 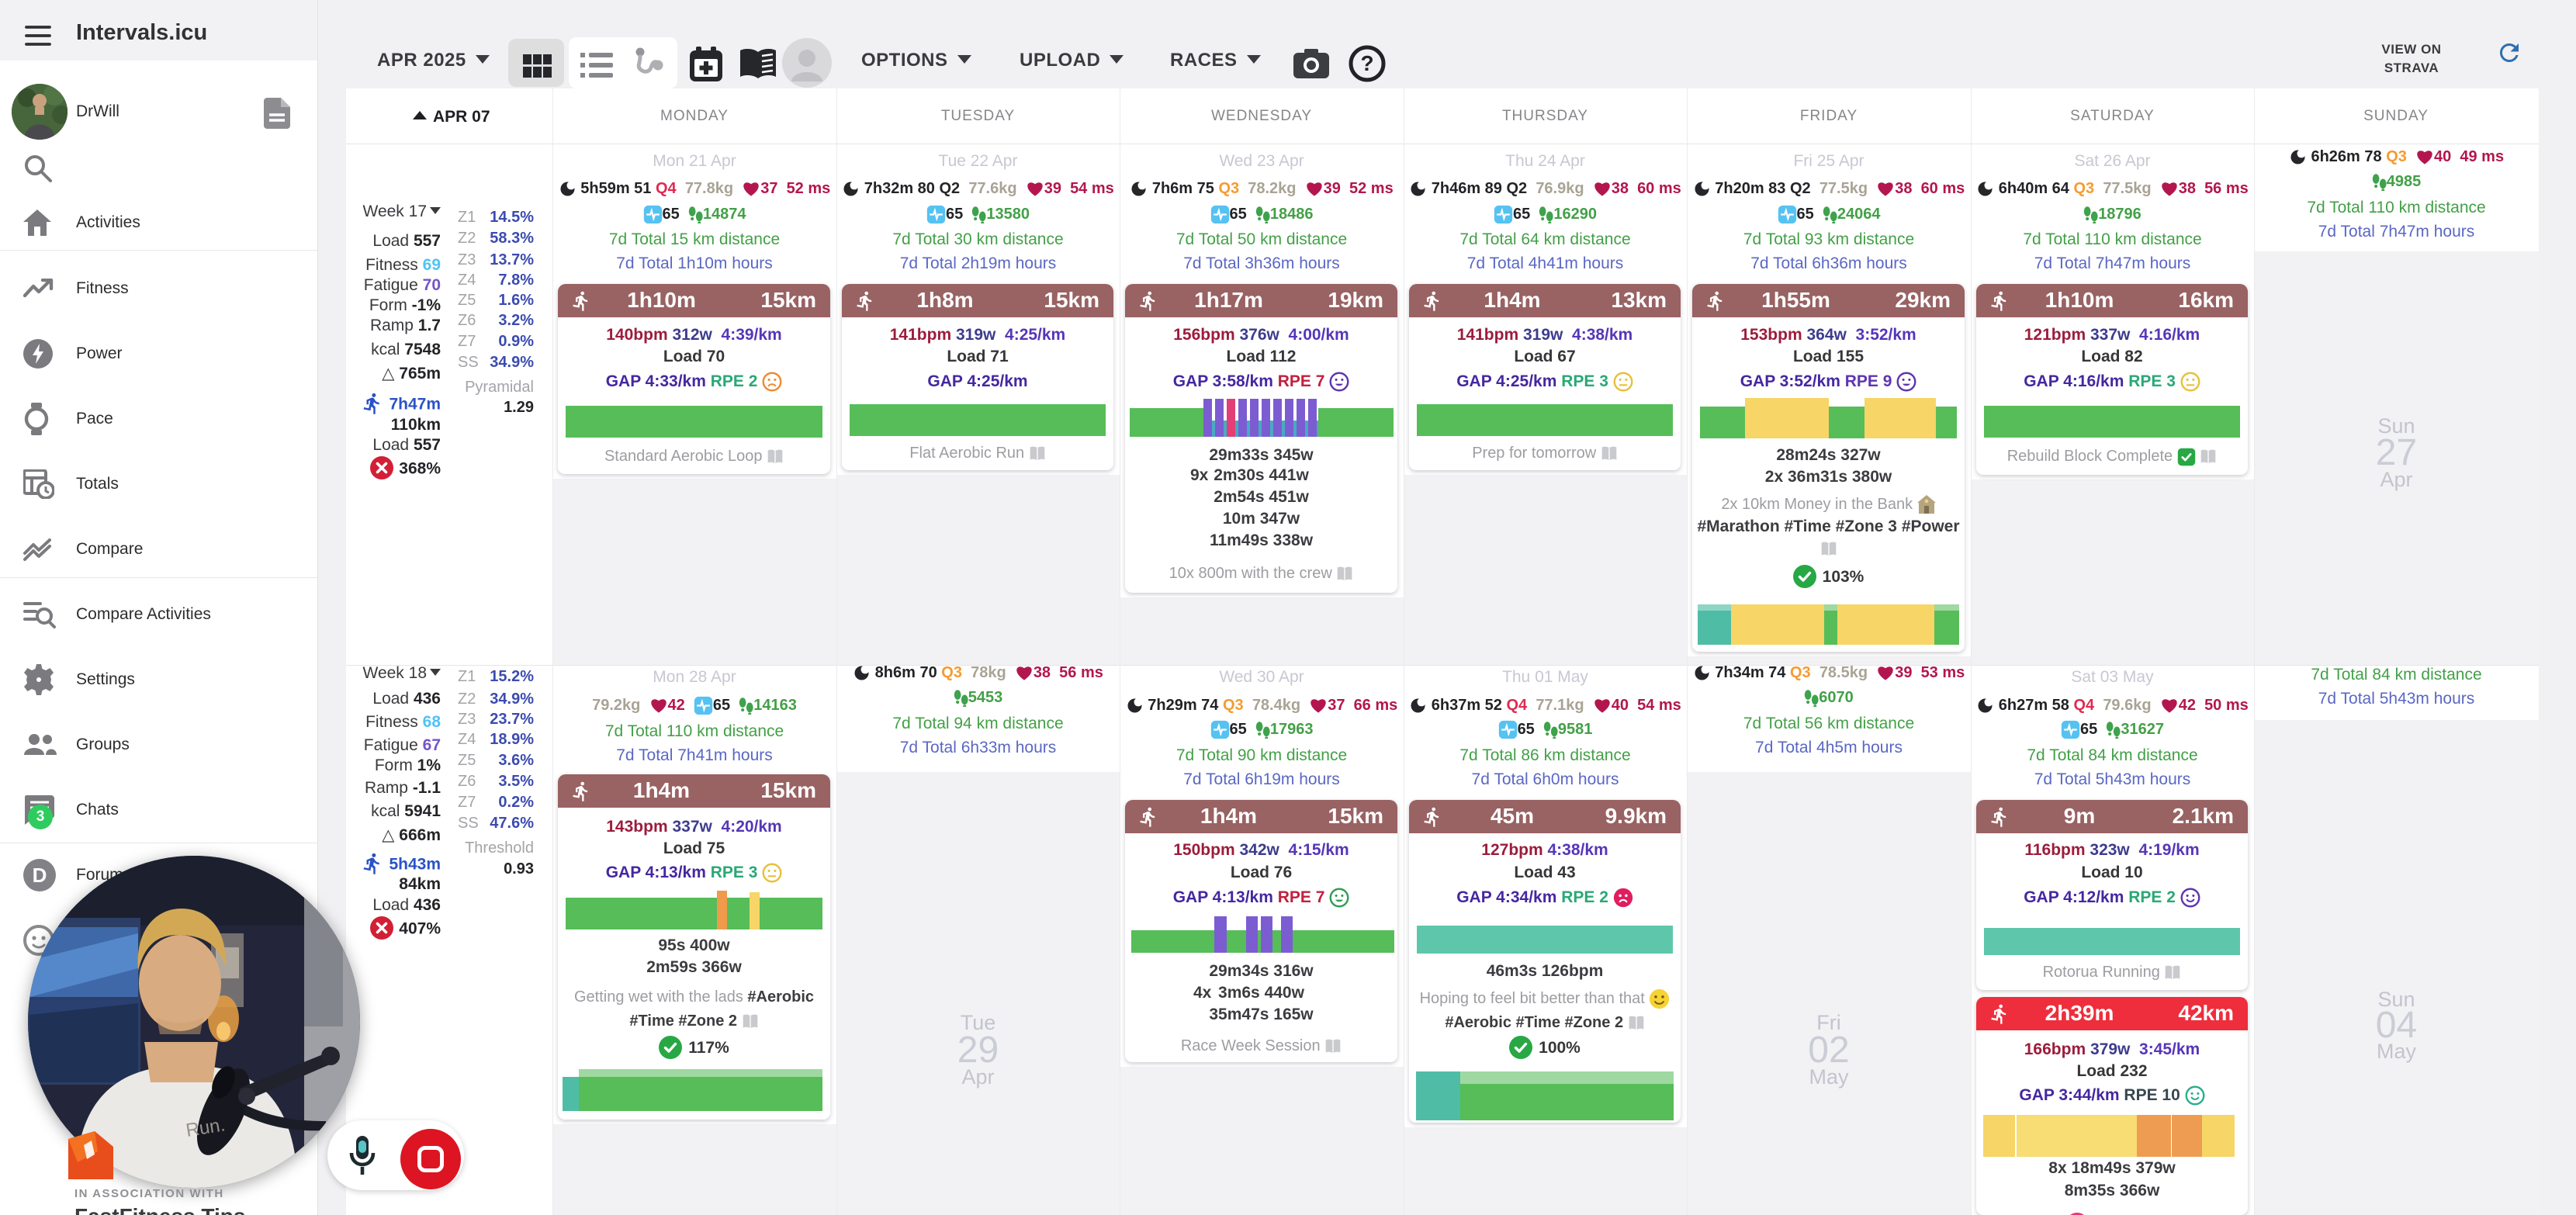 I want to click on svg-text: D, so click(x=40, y=875).